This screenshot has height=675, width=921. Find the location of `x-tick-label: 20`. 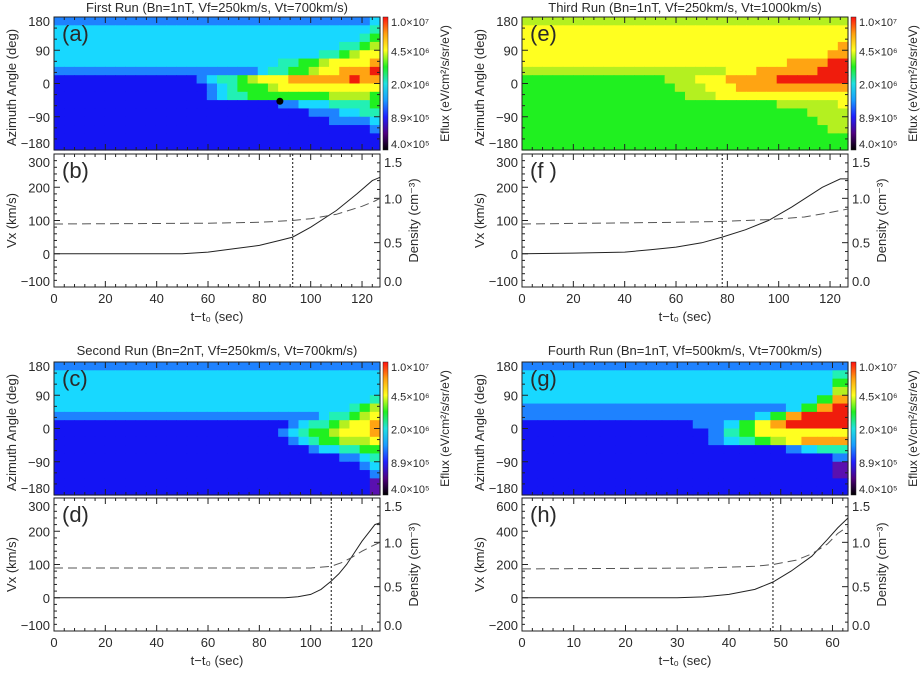

x-tick-label: 20 is located at coordinates (625, 642).